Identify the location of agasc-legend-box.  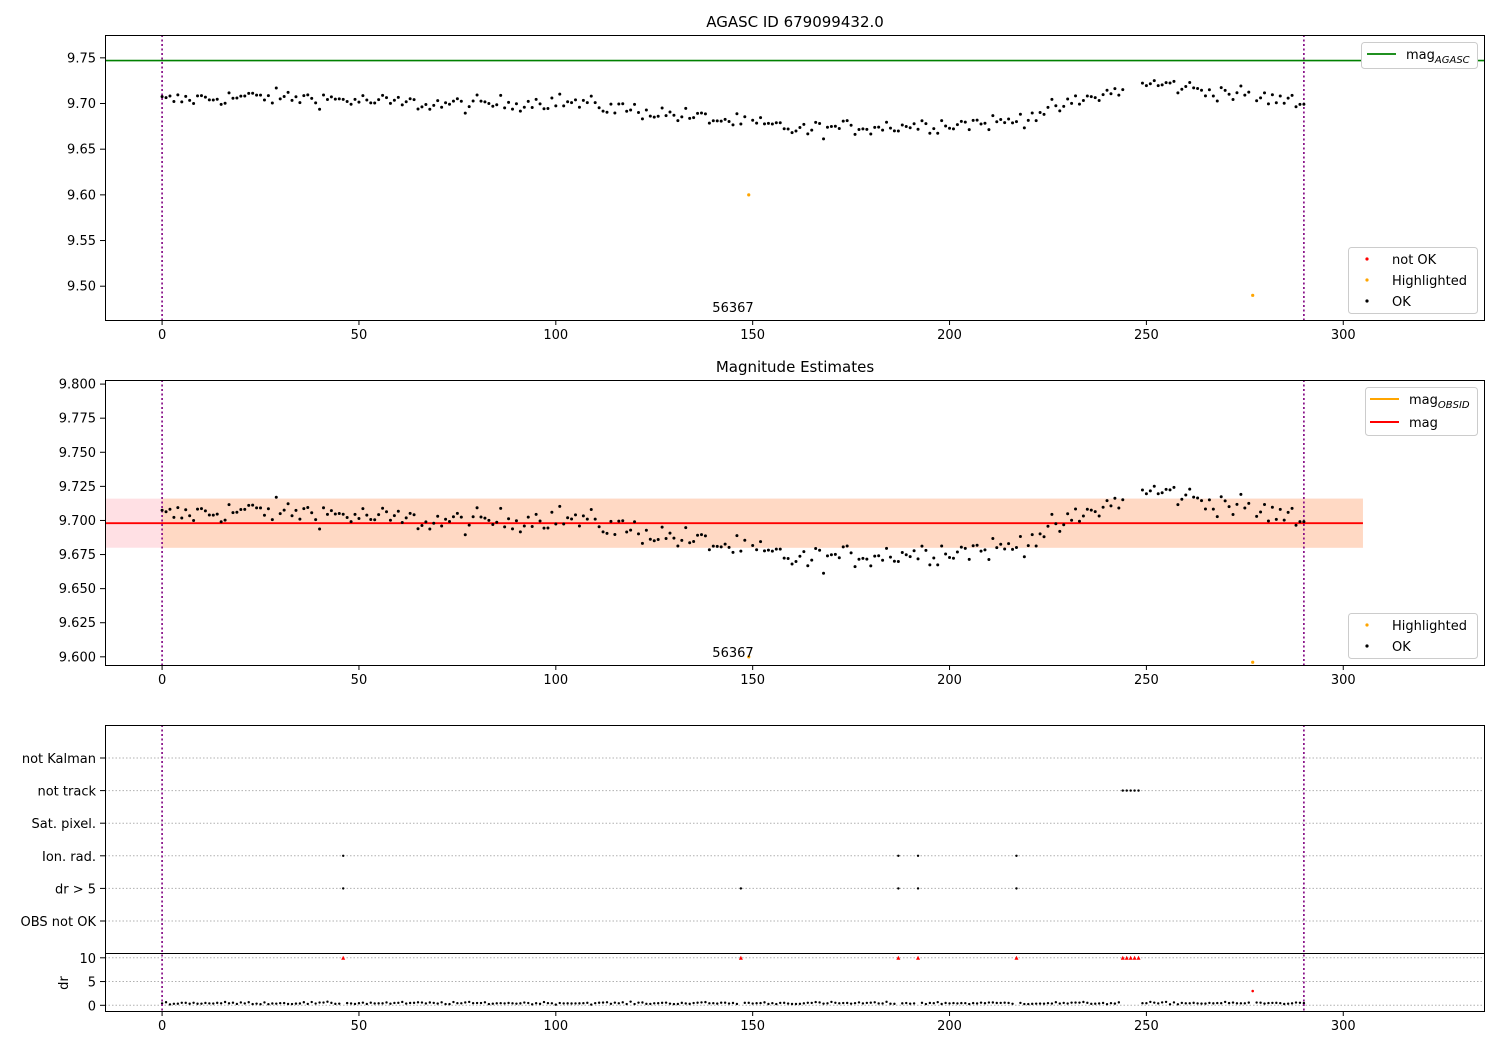
(1419, 55).